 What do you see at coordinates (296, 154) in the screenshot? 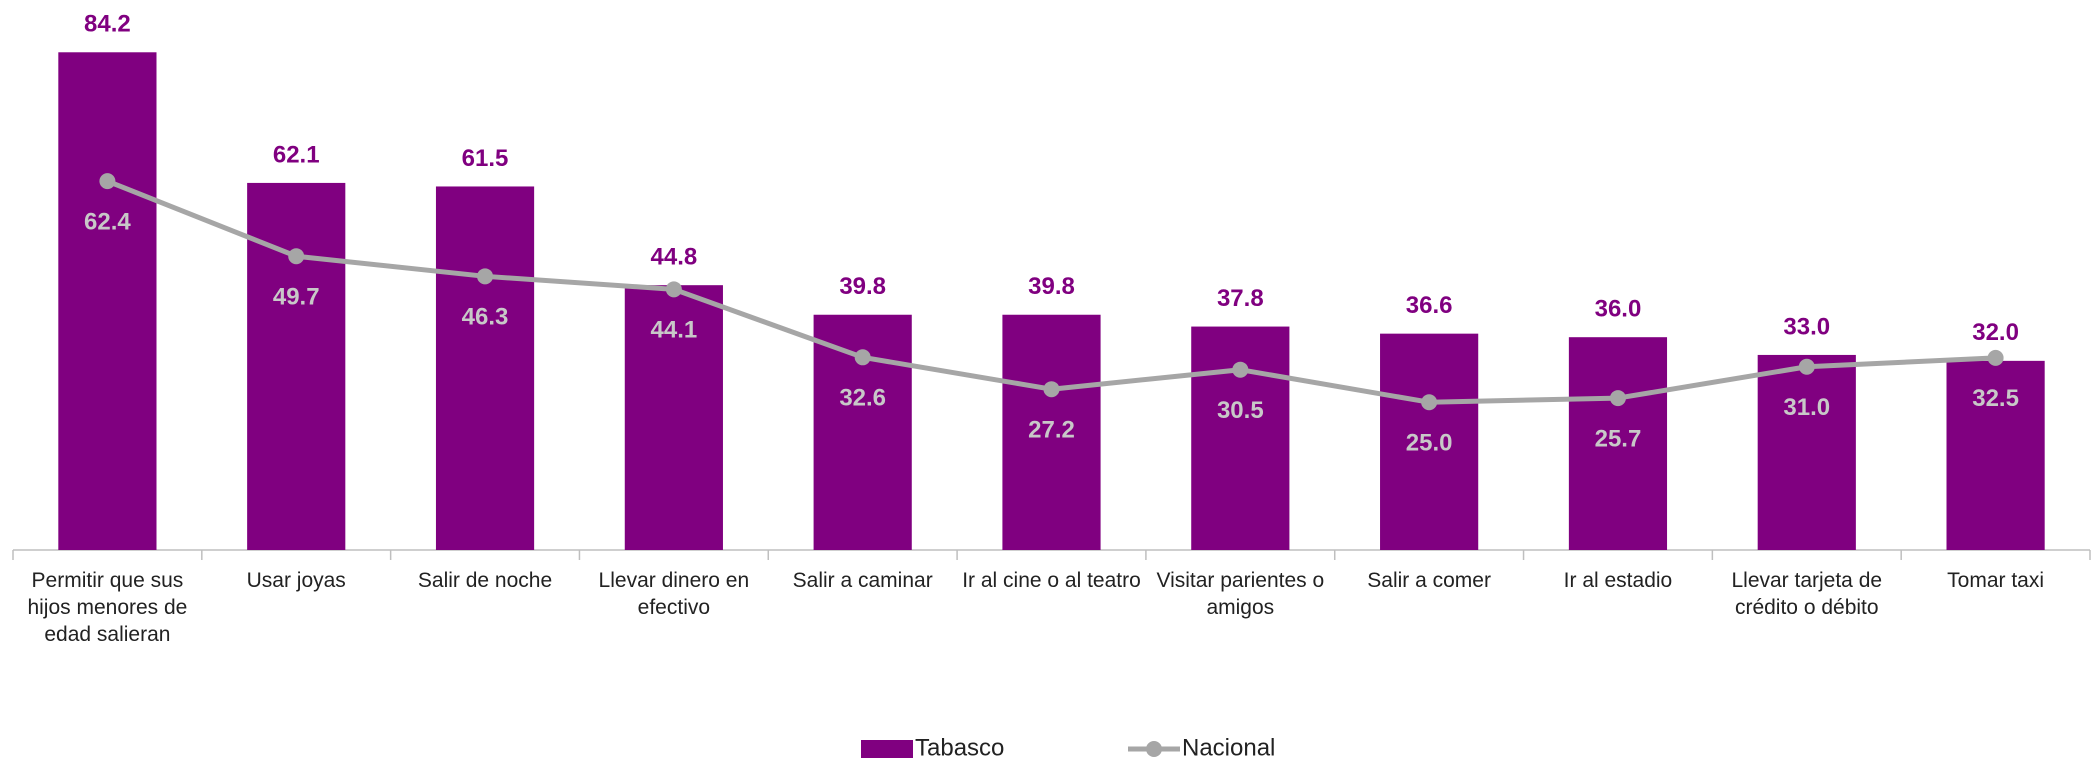
I see `bar-value-label: 62.1` at bounding box center [296, 154].